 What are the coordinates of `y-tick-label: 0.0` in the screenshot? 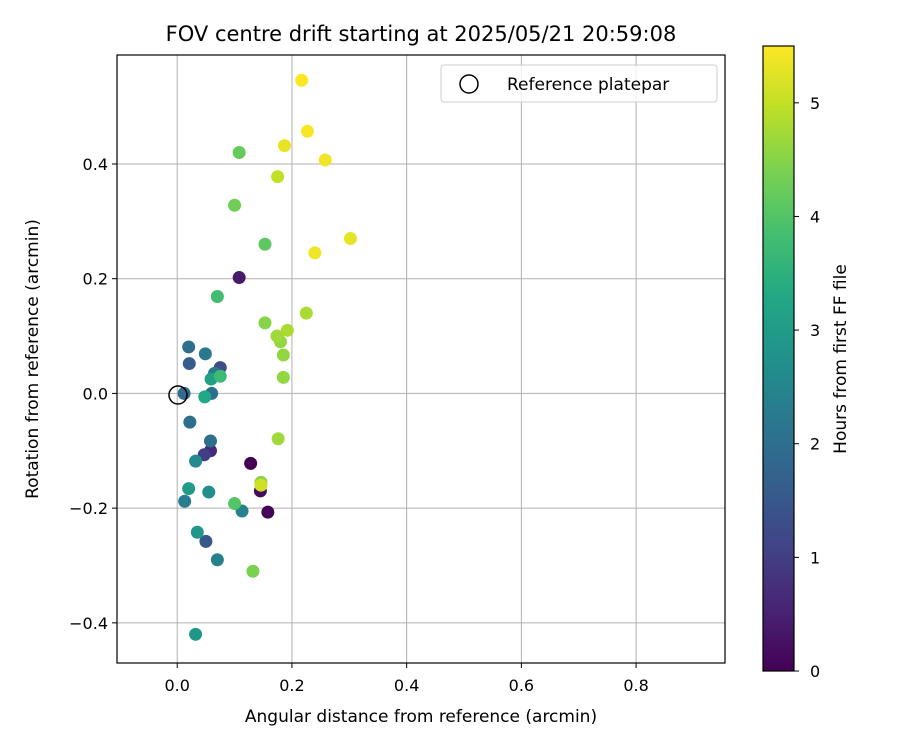 It's located at (95, 393).